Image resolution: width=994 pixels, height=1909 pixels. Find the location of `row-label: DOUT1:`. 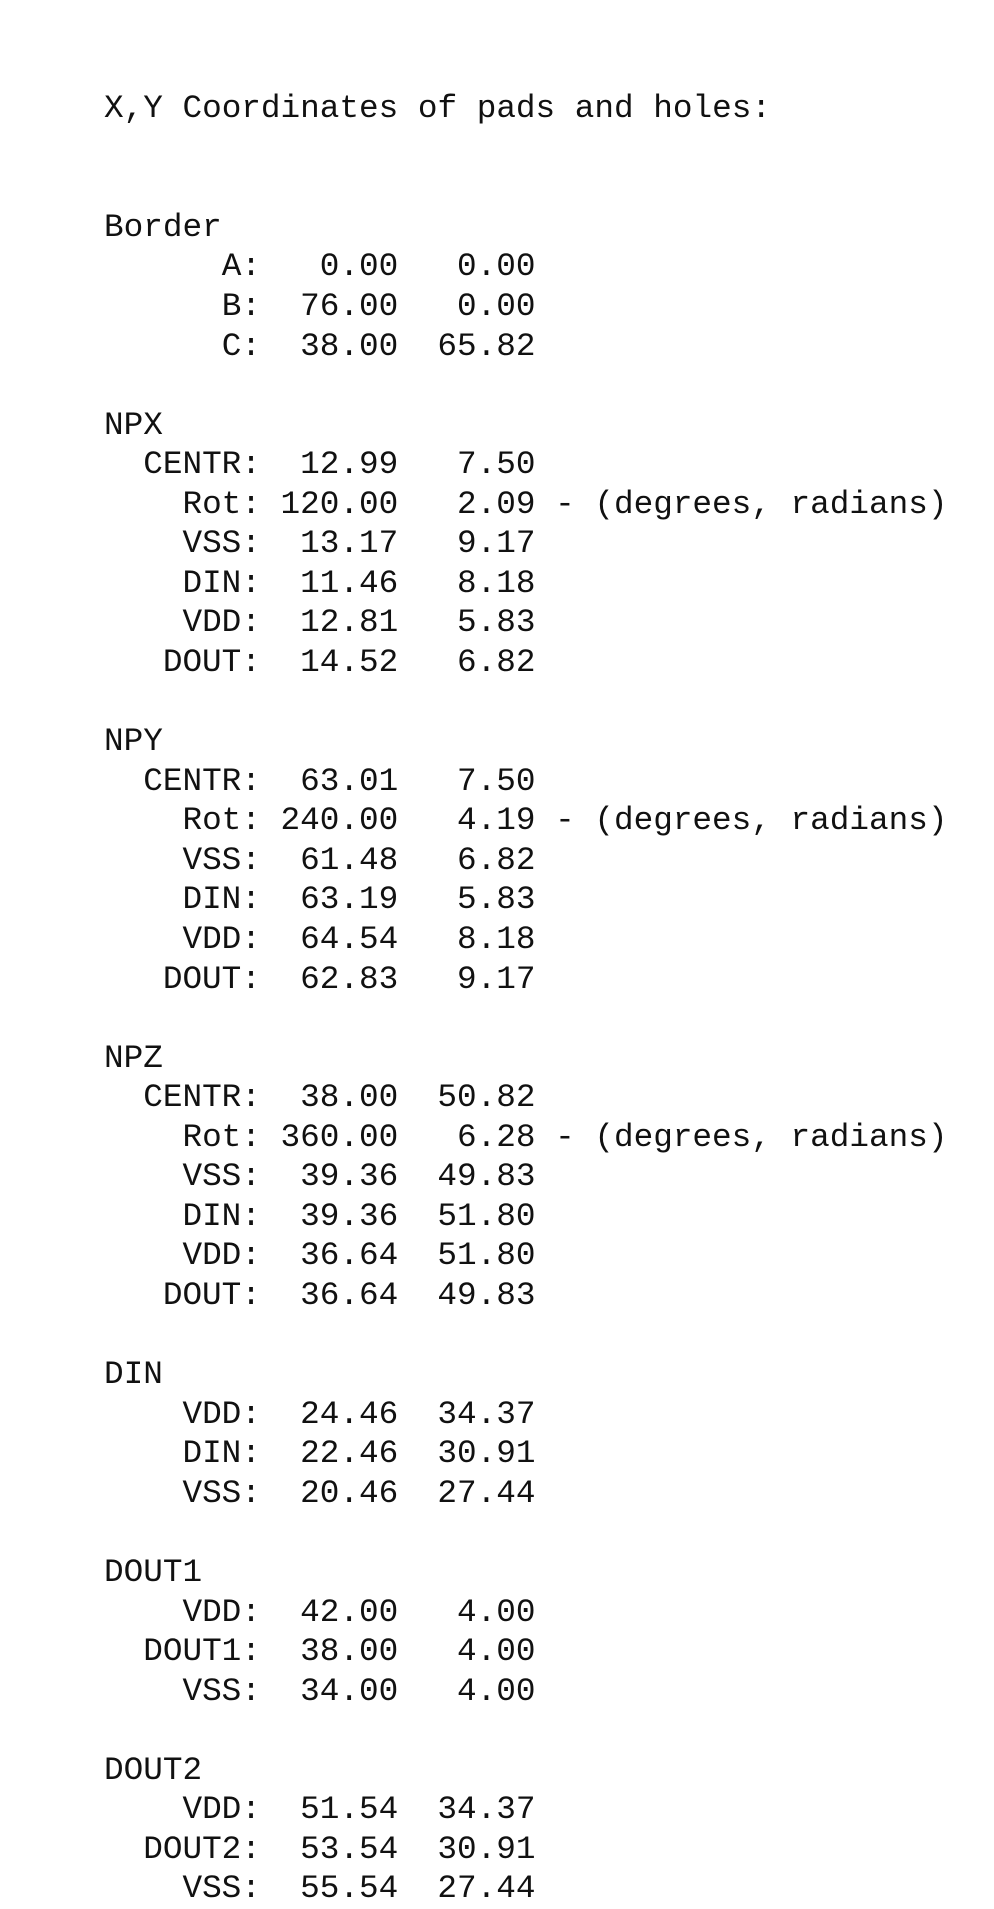

row-label: DOUT1: is located at coordinates (202, 1652).